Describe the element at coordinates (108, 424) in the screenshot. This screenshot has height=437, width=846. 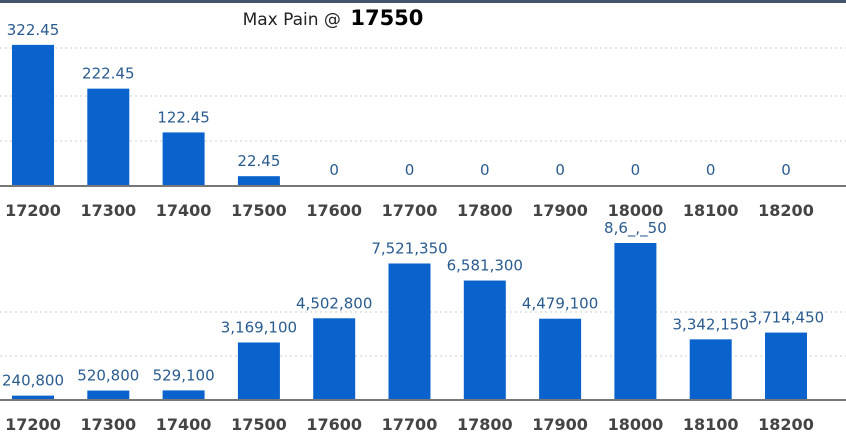
I see `bottom-category-label: 17300` at that location.